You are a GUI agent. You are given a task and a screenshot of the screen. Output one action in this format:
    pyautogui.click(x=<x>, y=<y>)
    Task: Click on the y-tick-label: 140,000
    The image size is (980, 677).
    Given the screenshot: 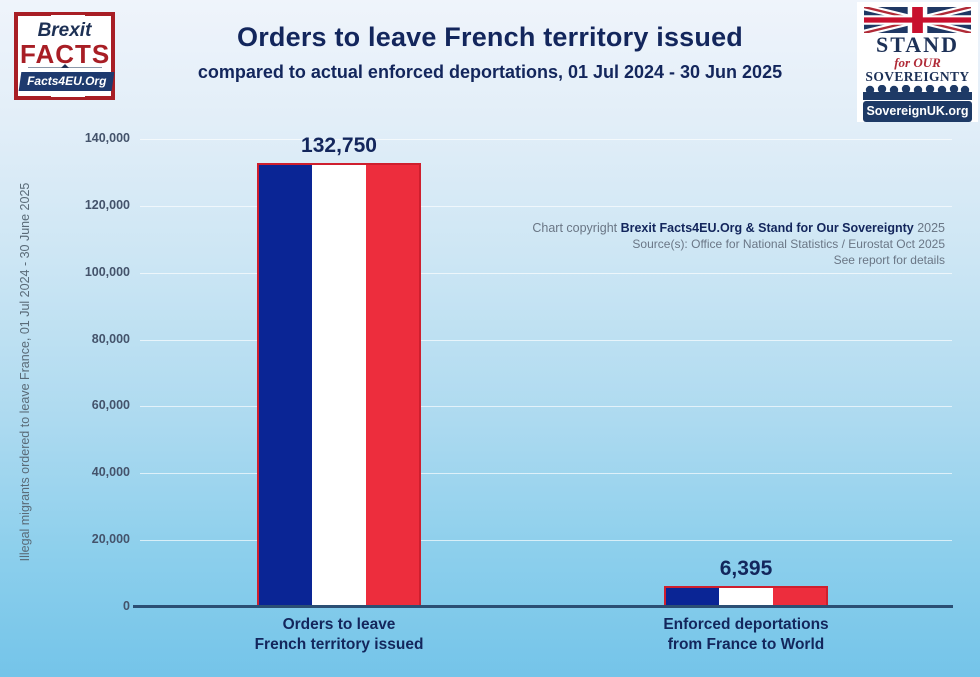 What is the action you would take?
    pyautogui.click(x=107, y=138)
    